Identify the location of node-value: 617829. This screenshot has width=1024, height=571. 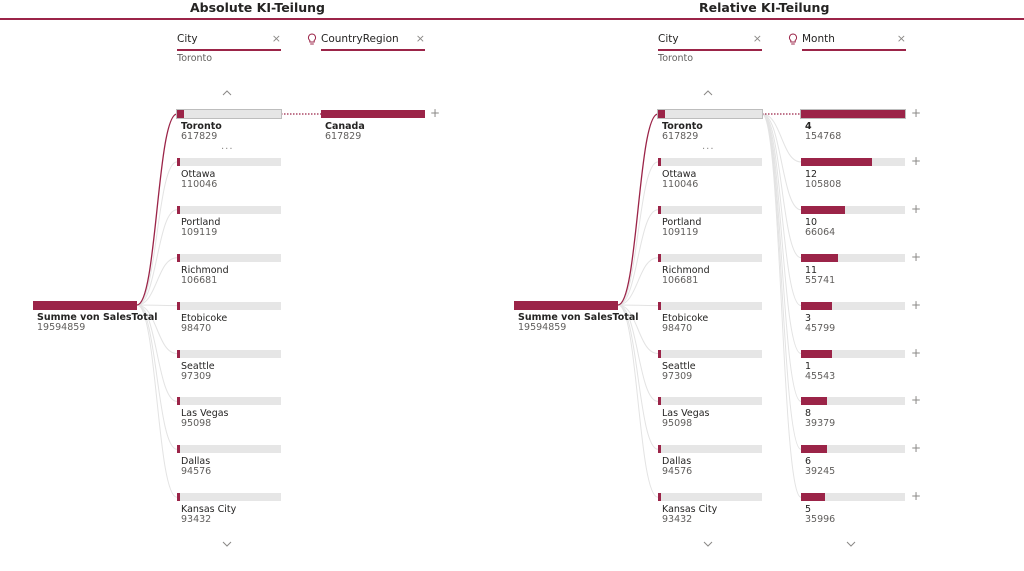
(680, 136).